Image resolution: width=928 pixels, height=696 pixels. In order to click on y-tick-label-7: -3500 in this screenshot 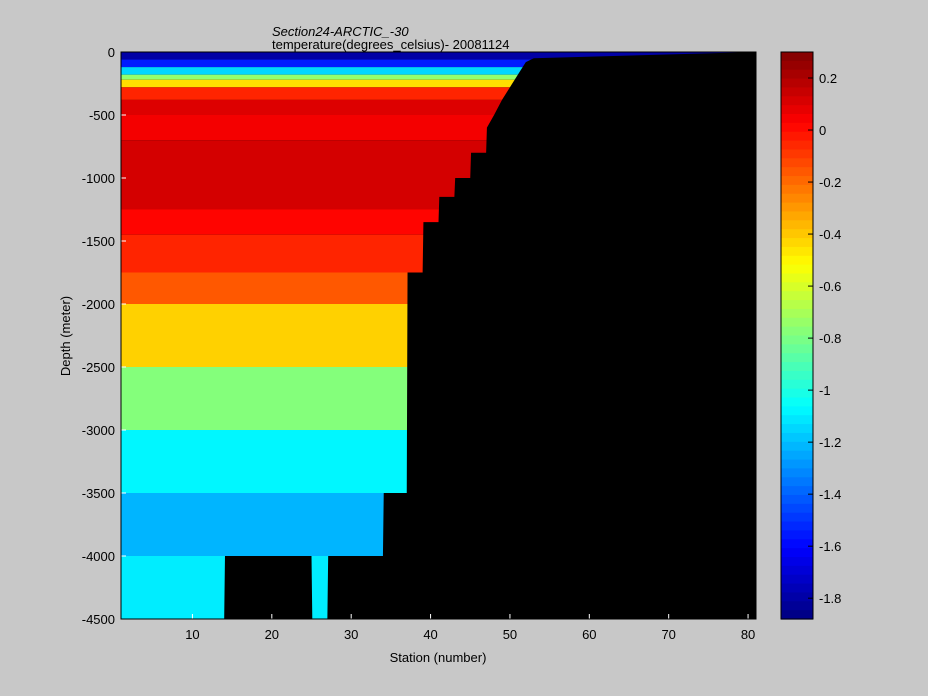, I will do `click(98, 493)`.